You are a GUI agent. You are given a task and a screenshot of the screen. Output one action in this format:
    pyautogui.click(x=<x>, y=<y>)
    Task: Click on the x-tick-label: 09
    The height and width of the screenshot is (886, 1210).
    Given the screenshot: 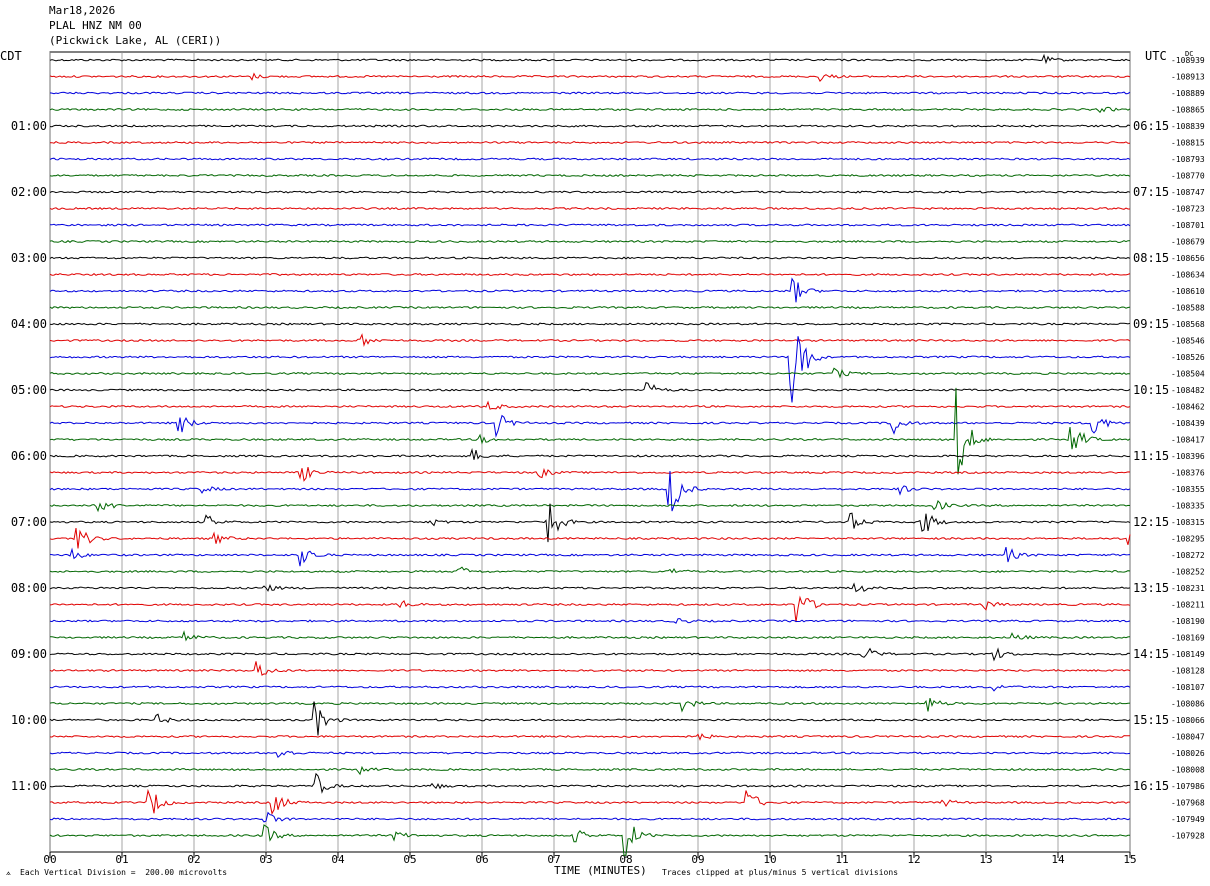 What is the action you would take?
    pyautogui.click(x=697, y=859)
    